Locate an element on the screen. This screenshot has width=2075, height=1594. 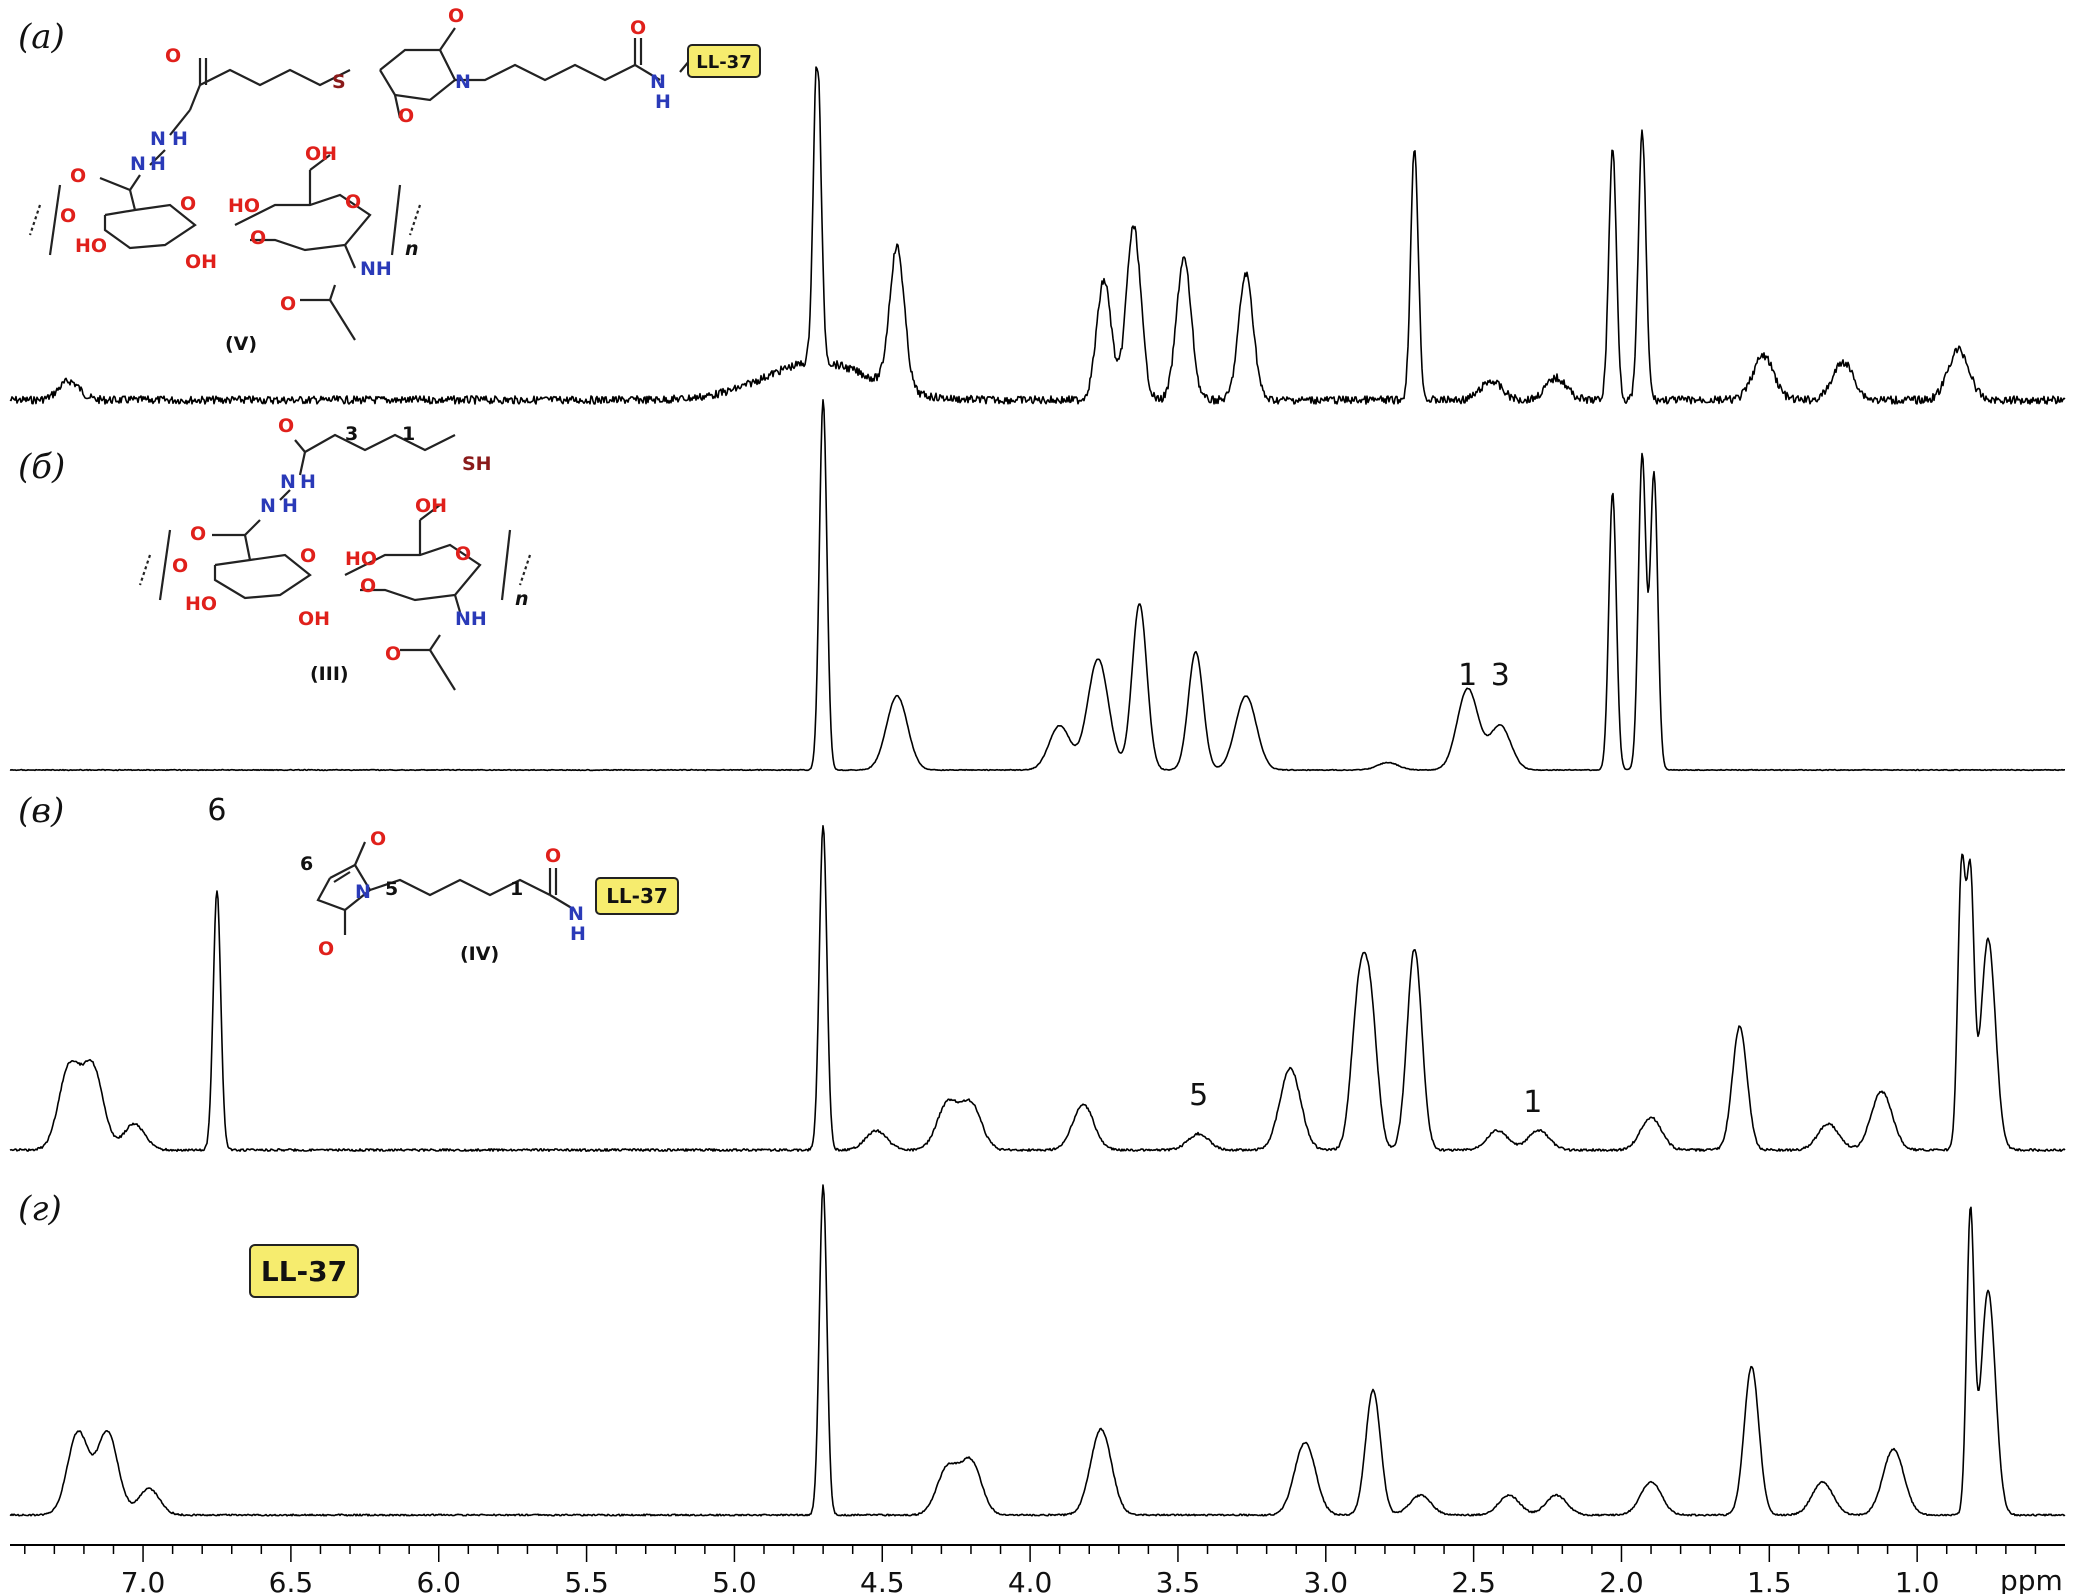
peak-label-1-1: 3 is located at coordinates (1500, 675).